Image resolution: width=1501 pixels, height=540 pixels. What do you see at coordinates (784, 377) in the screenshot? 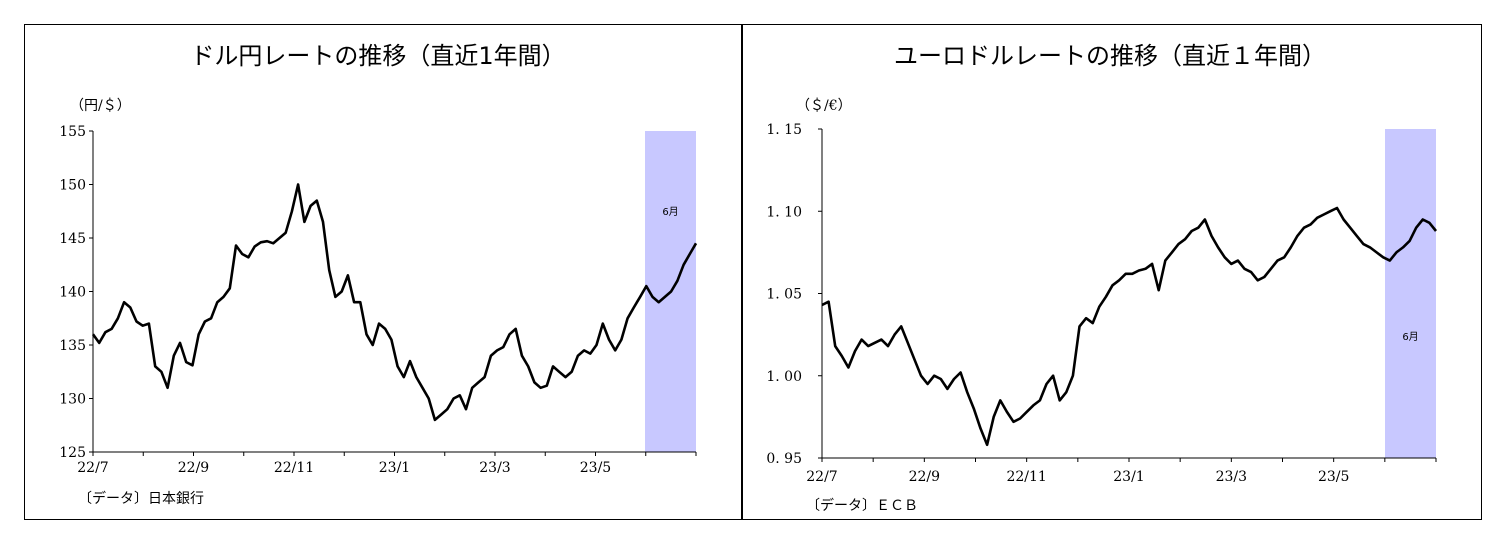
I see `y-tick-label: 1. 00` at bounding box center [784, 377].